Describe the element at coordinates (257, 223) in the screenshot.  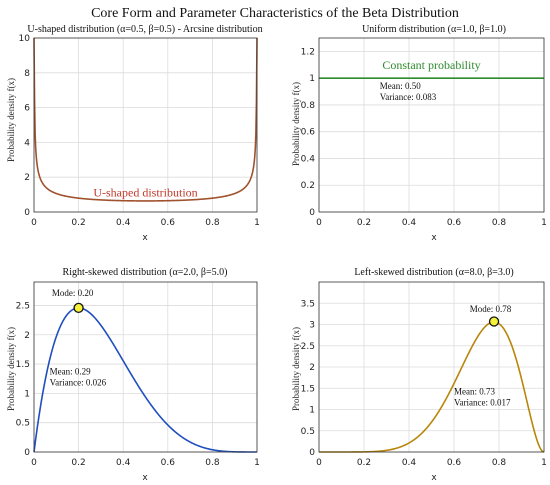
I see `panel-u-shaped-xtick-label: 1` at that location.